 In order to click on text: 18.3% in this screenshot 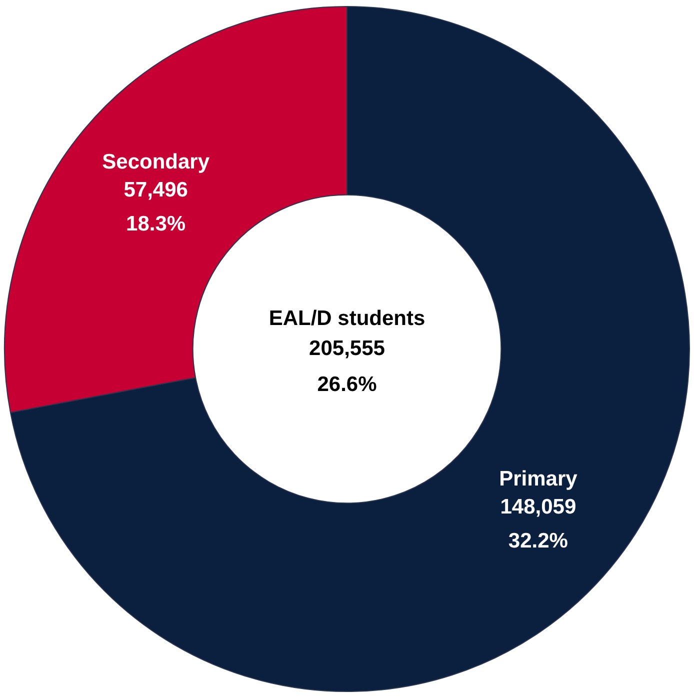, I will do `click(156, 224)`.